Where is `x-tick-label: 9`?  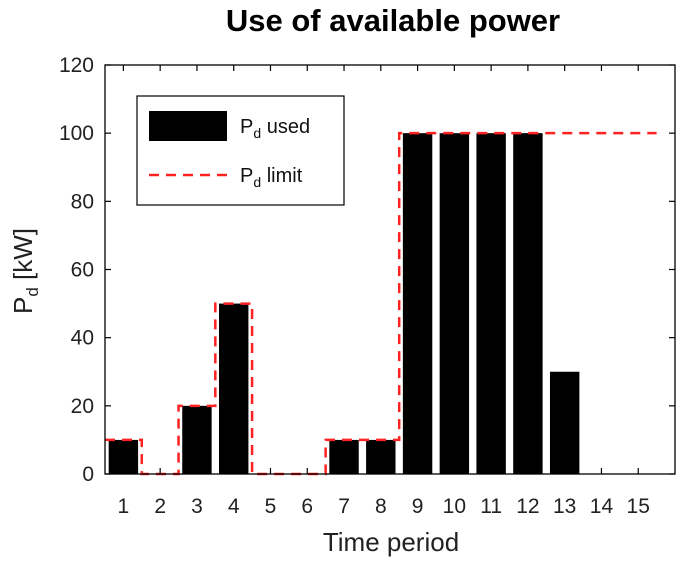
x-tick-label: 9 is located at coordinates (418, 506).